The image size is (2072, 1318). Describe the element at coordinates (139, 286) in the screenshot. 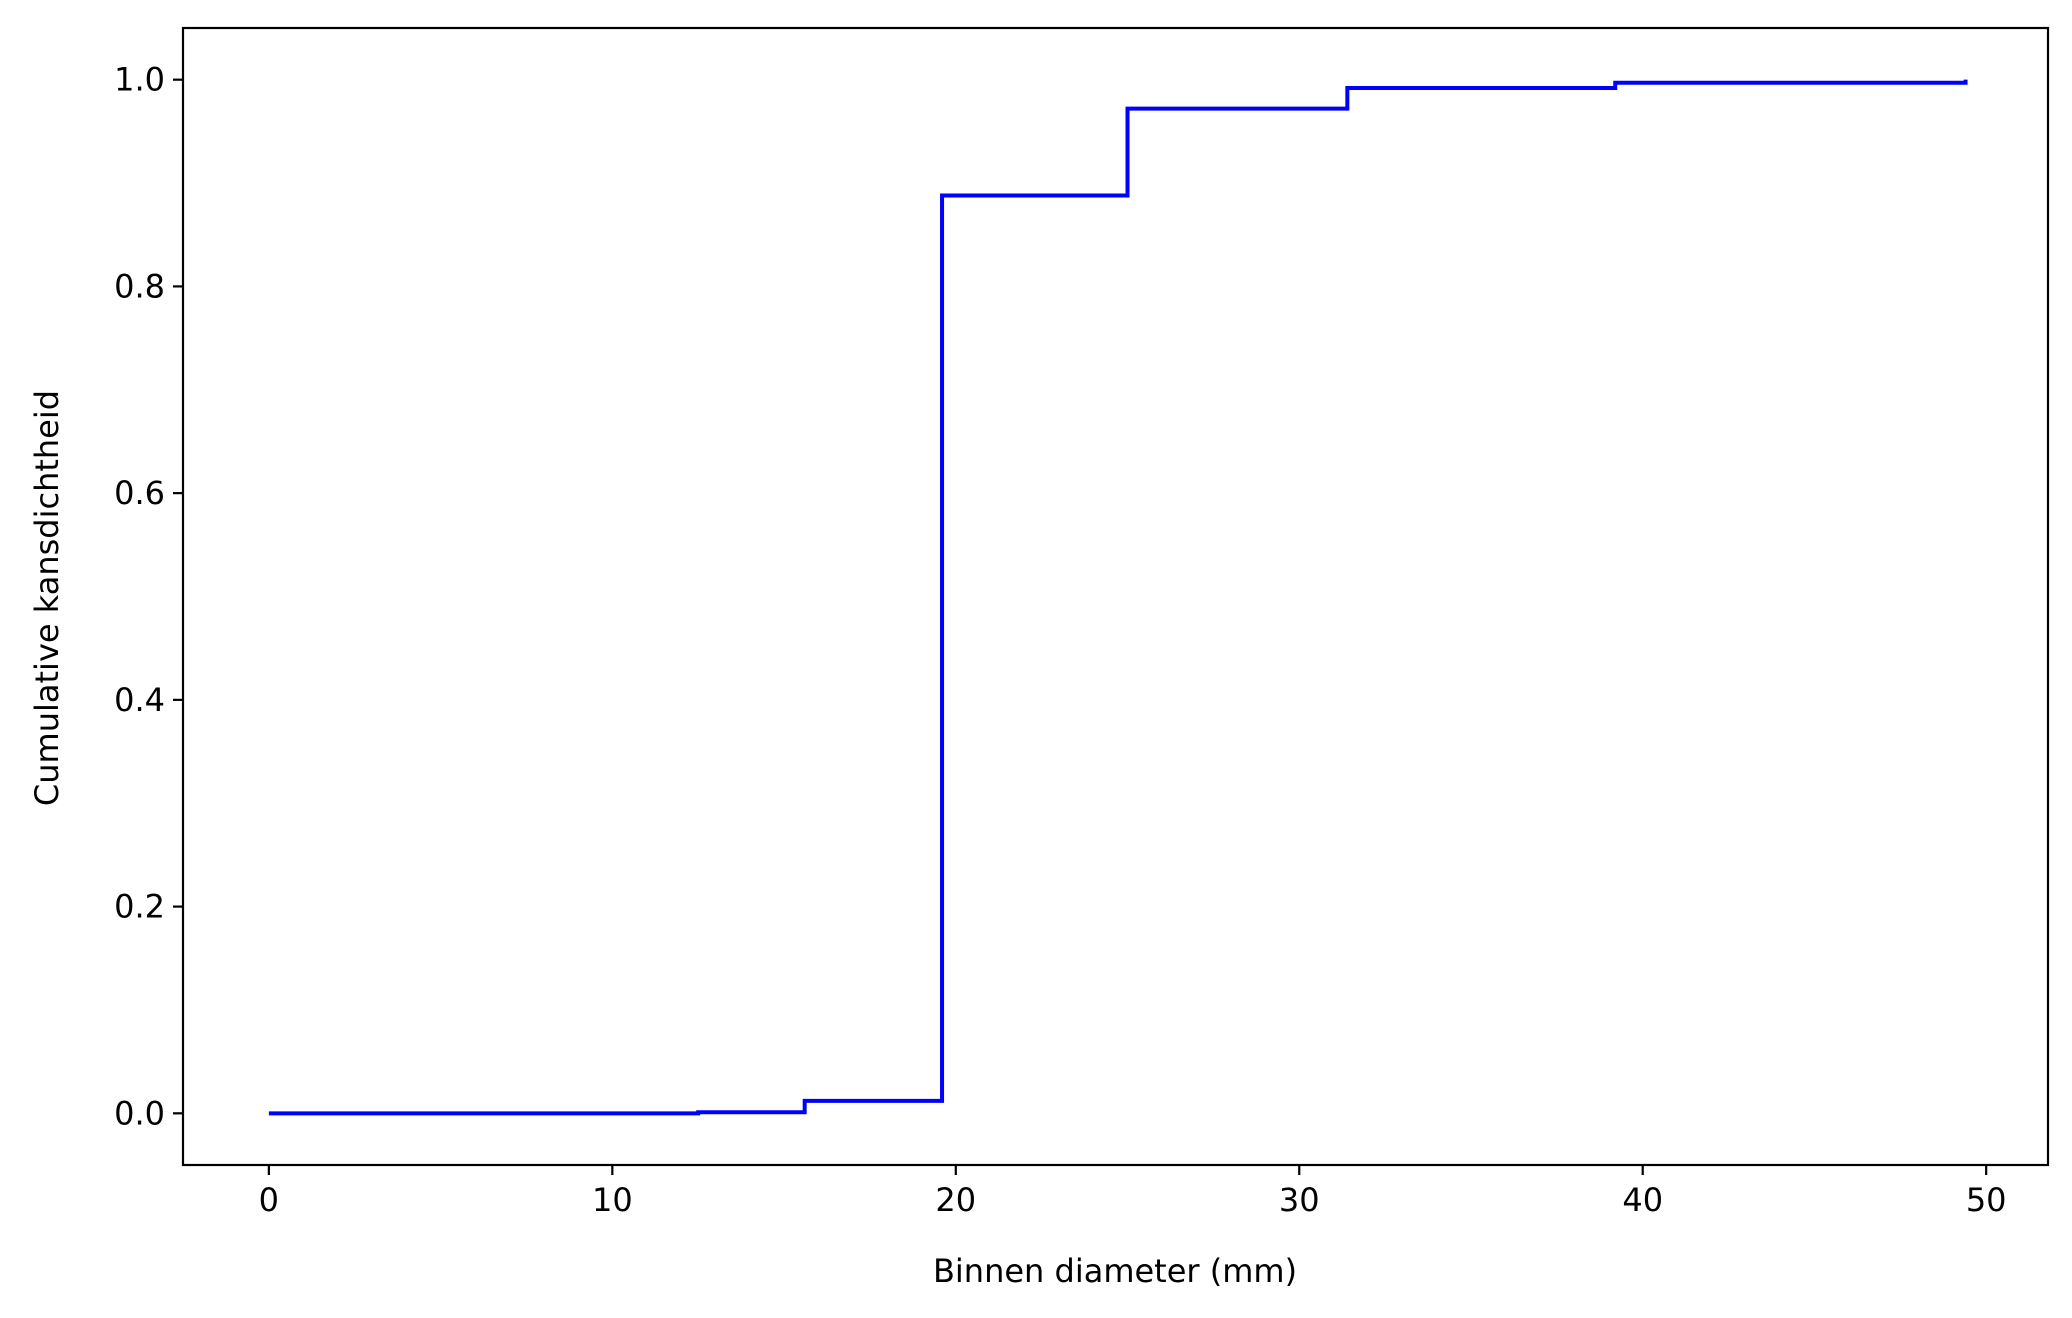

I see `y-tick-label: 0.8` at that location.